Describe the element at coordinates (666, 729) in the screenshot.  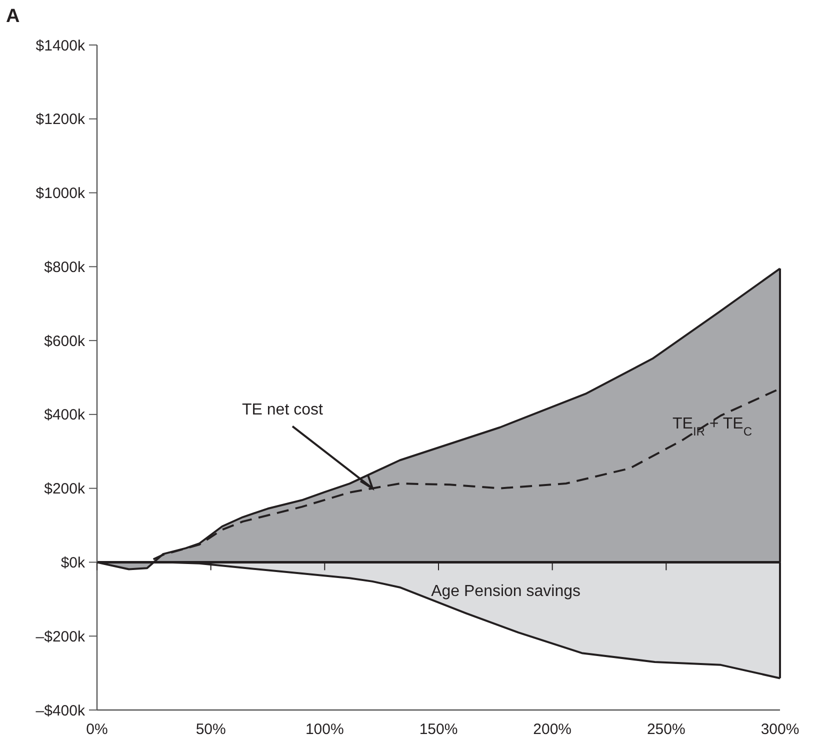
I see `x-tick-label: 250%` at that location.